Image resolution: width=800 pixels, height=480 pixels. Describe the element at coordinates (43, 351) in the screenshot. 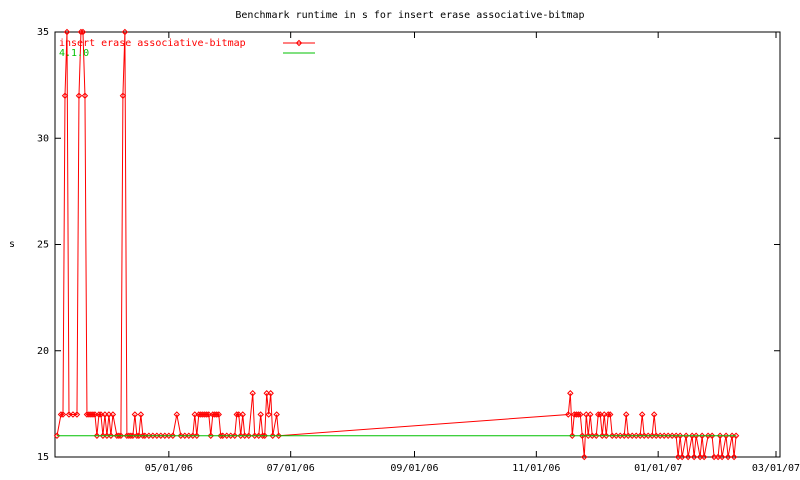

I see `y-tick-label: 20` at that location.